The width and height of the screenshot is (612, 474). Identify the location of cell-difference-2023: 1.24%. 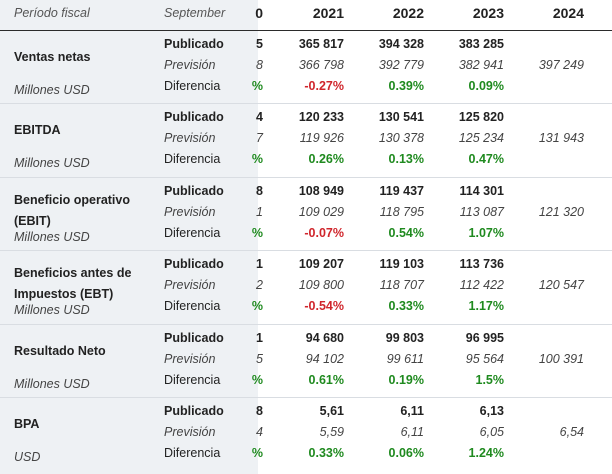
(486, 453).